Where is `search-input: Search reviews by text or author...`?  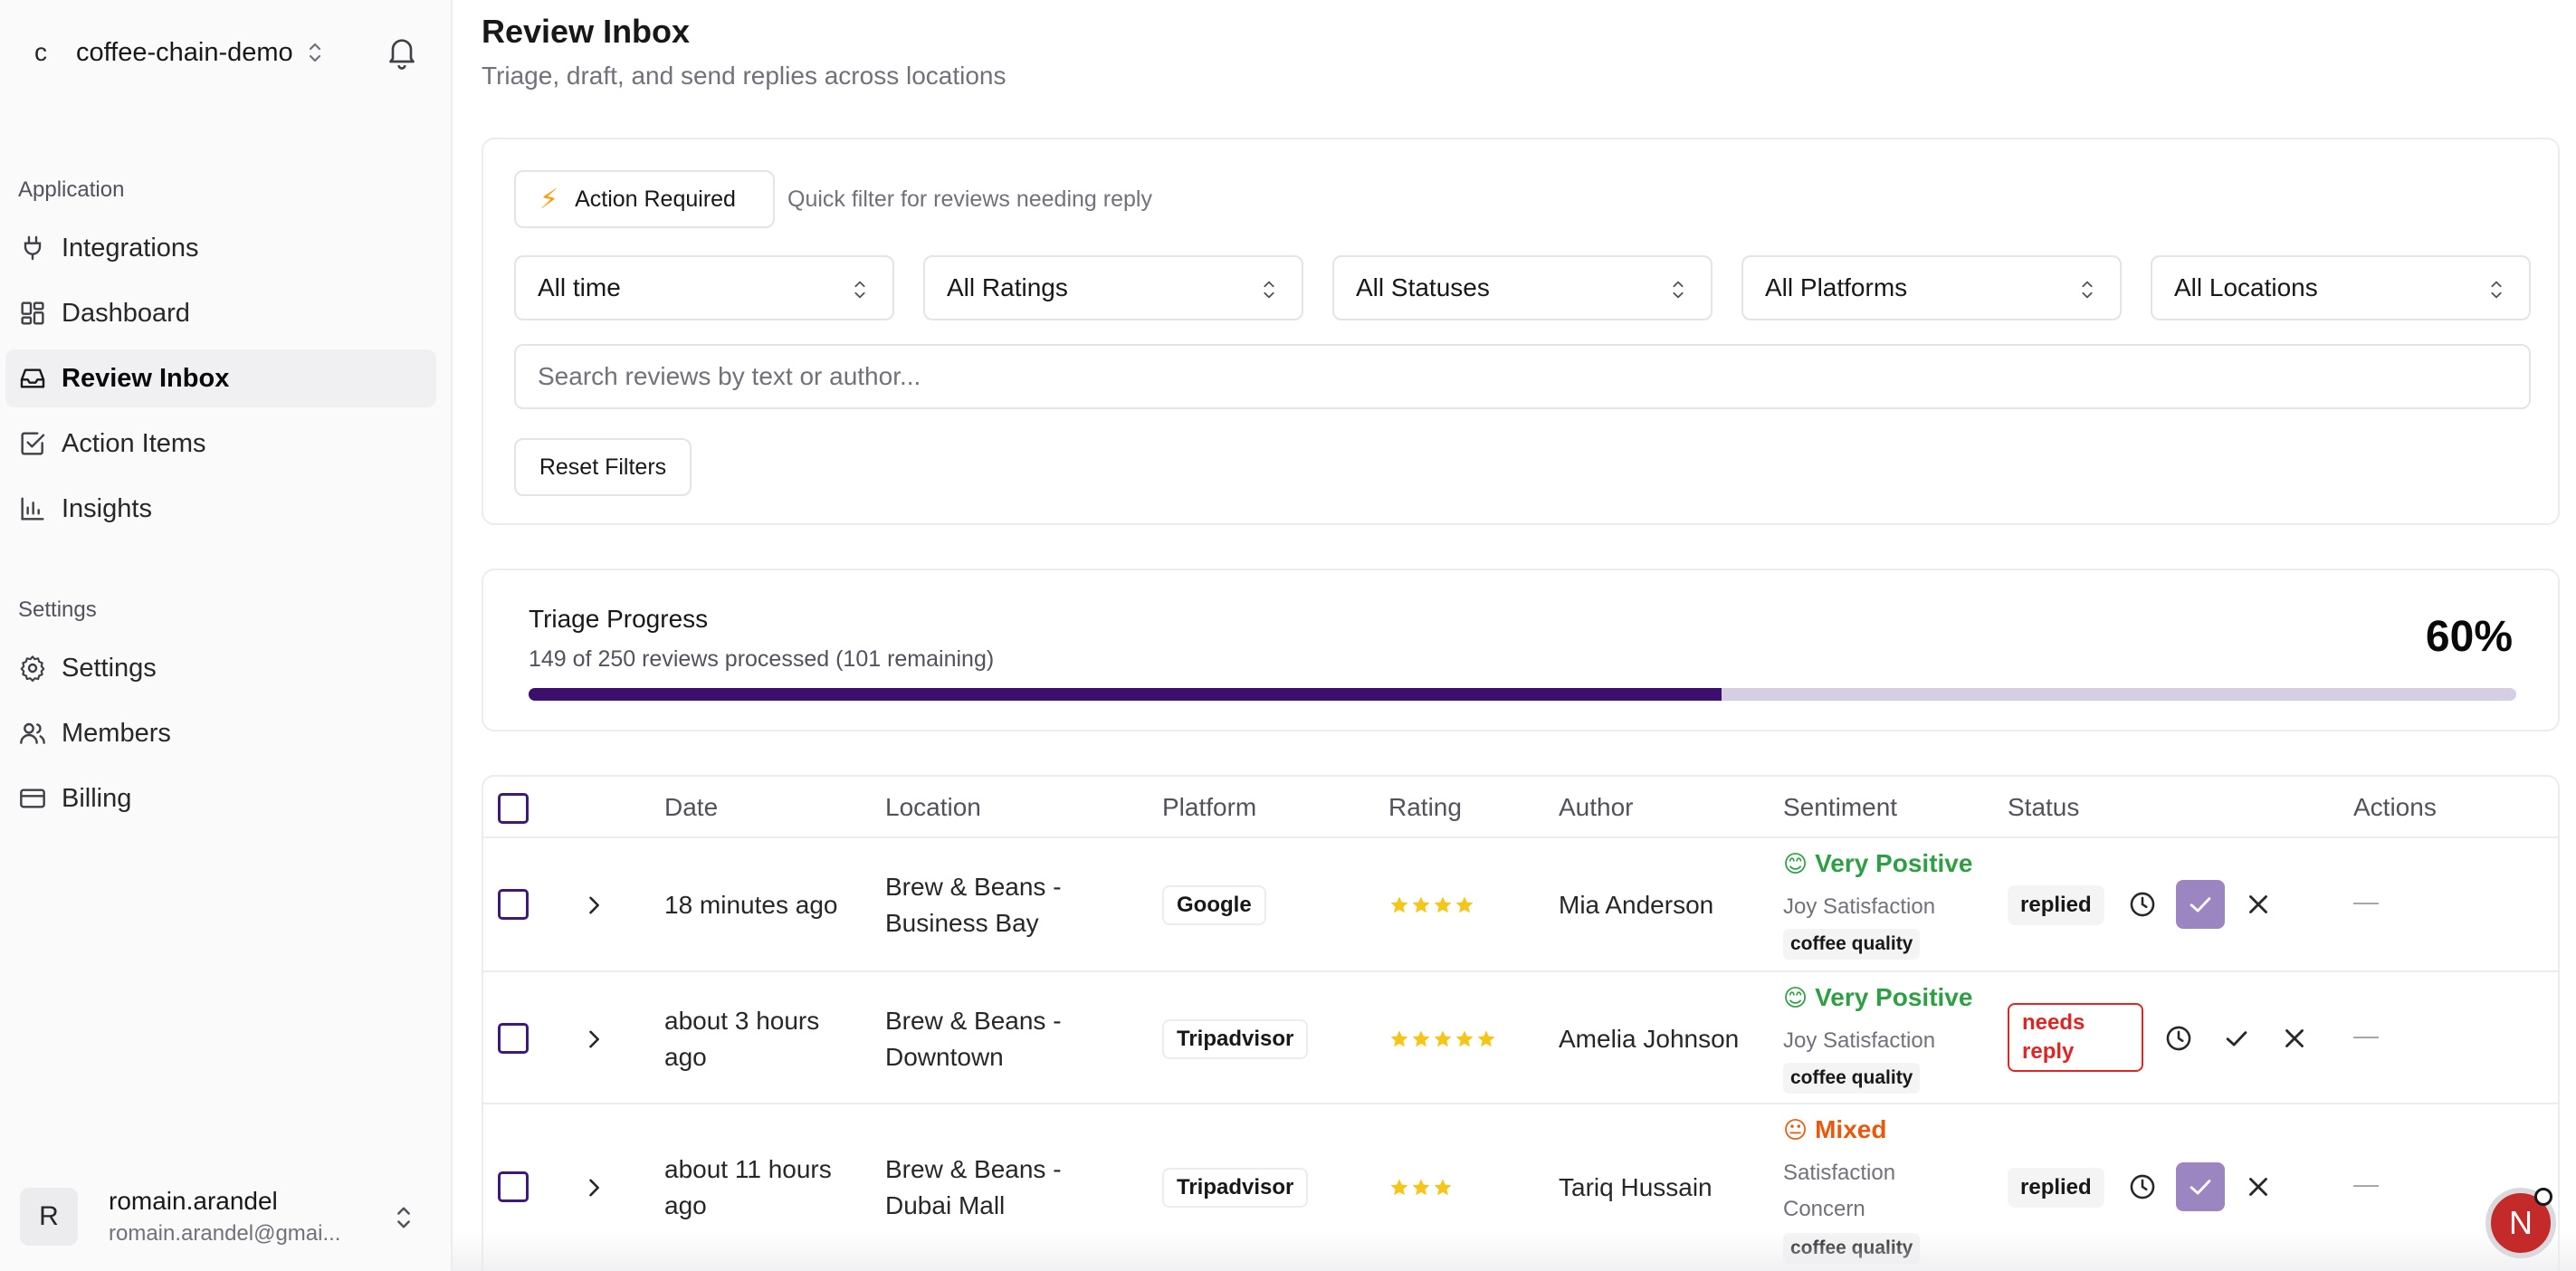 search-input: Search reviews by text or author... is located at coordinates (1522, 377).